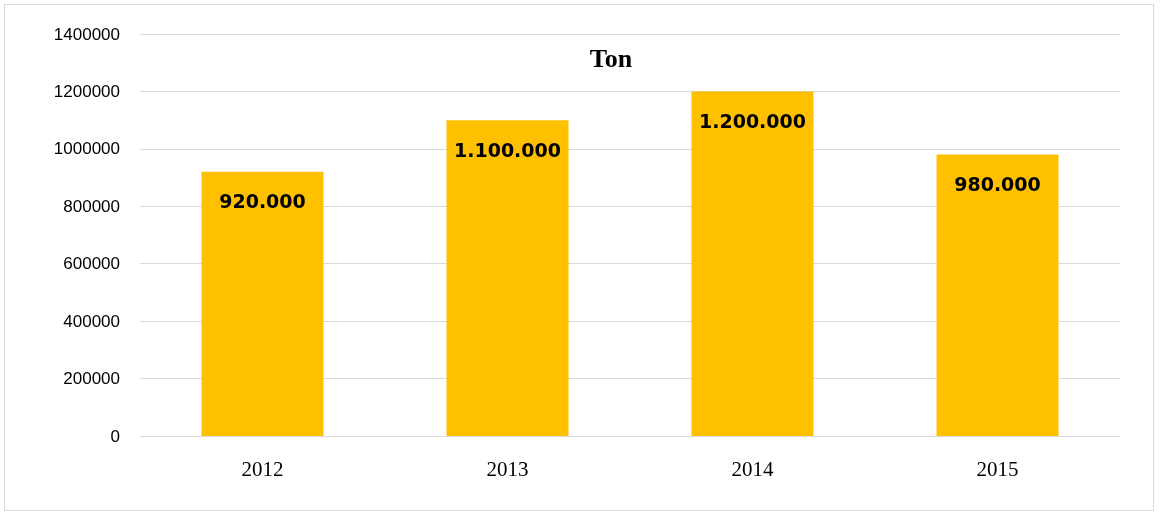 The height and width of the screenshot is (517, 1160). What do you see at coordinates (86, 34) in the screenshot?
I see `y-tick-label: 1400000` at bounding box center [86, 34].